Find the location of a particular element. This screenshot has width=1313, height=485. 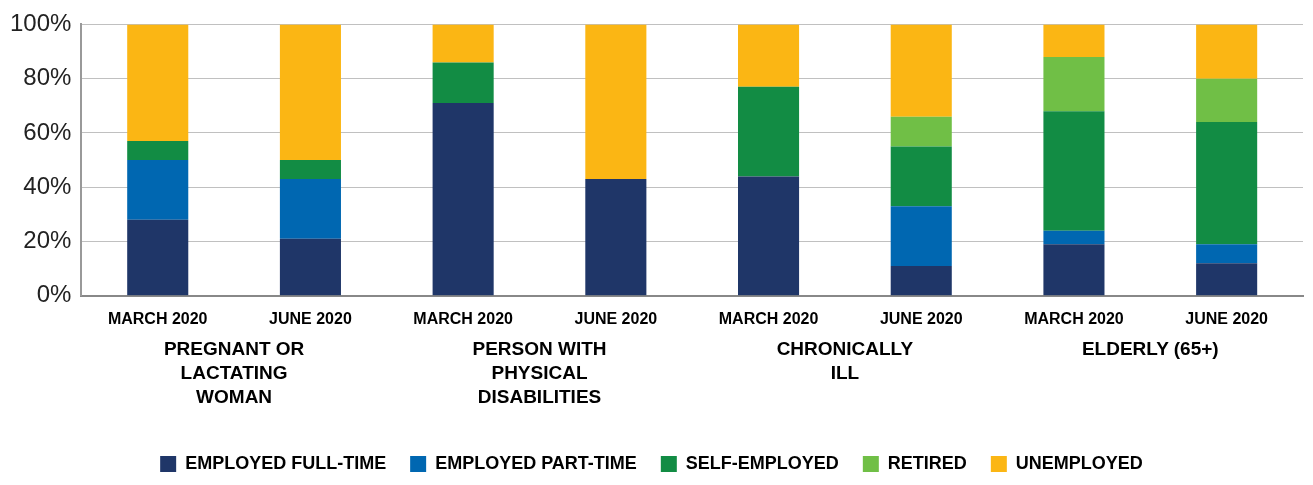

text: PREGNANT OR LACTATING WOMAN is located at coordinates (234, 372).